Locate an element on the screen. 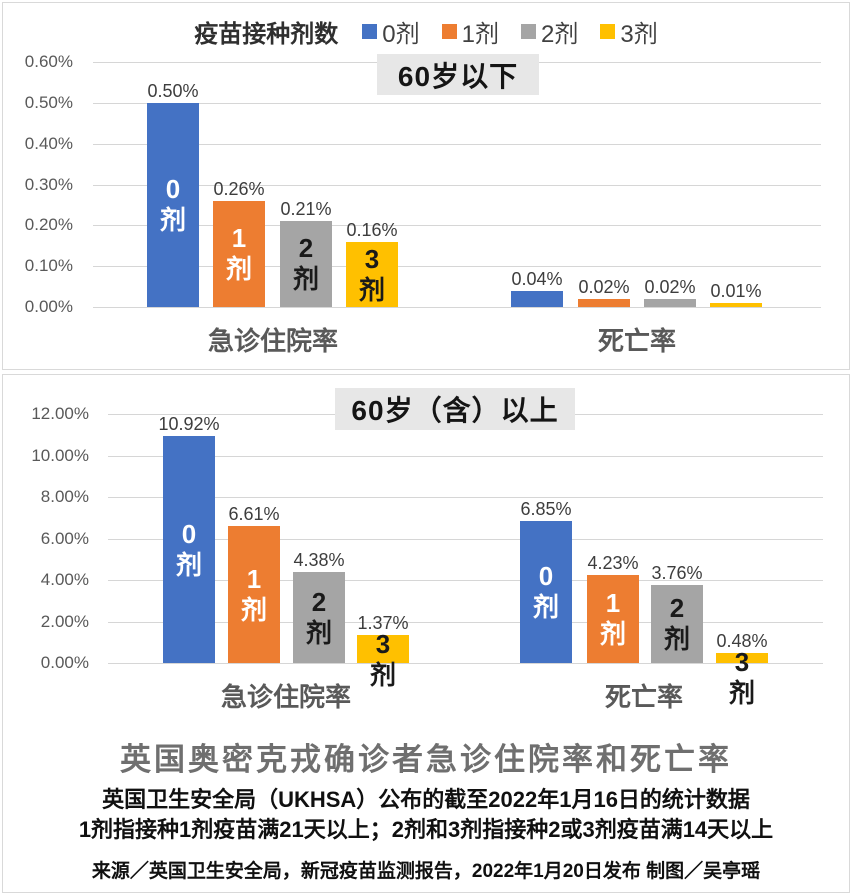 This screenshot has height=895, width=852. legend-item-2剂: 2剂 is located at coordinates (549, 31).